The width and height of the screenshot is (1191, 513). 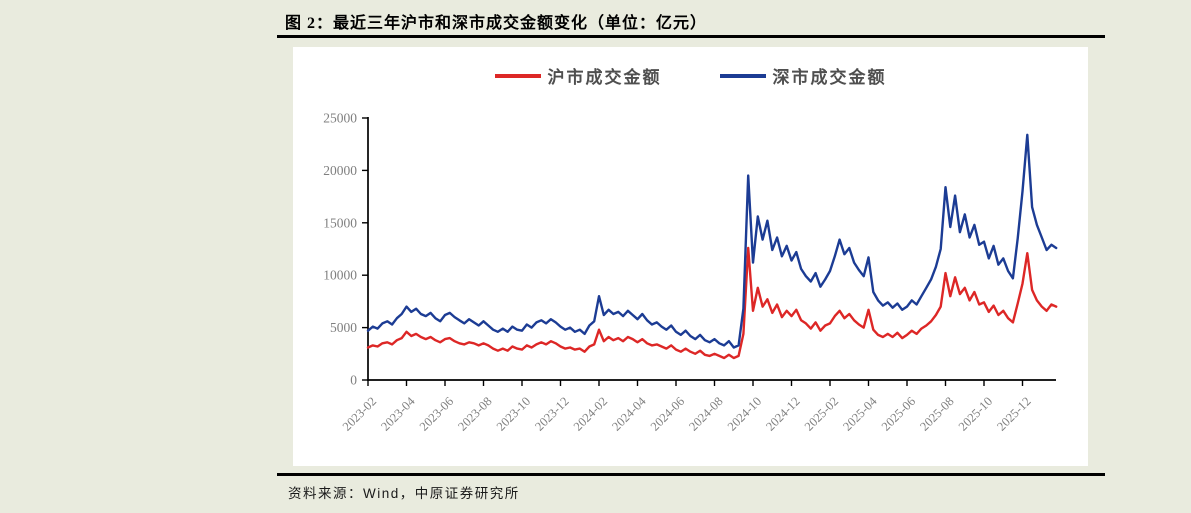 What do you see at coordinates (829, 77) in the screenshot?
I see `shenzhen-legend-label: 深市成交金额` at bounding box center [829, 77].